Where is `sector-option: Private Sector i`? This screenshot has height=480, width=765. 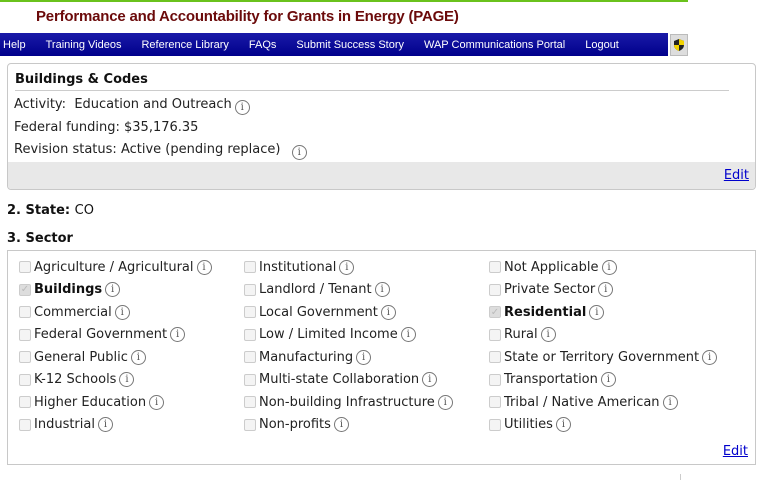
sector-option: Private Sector i is located at coordinates (603, 290).